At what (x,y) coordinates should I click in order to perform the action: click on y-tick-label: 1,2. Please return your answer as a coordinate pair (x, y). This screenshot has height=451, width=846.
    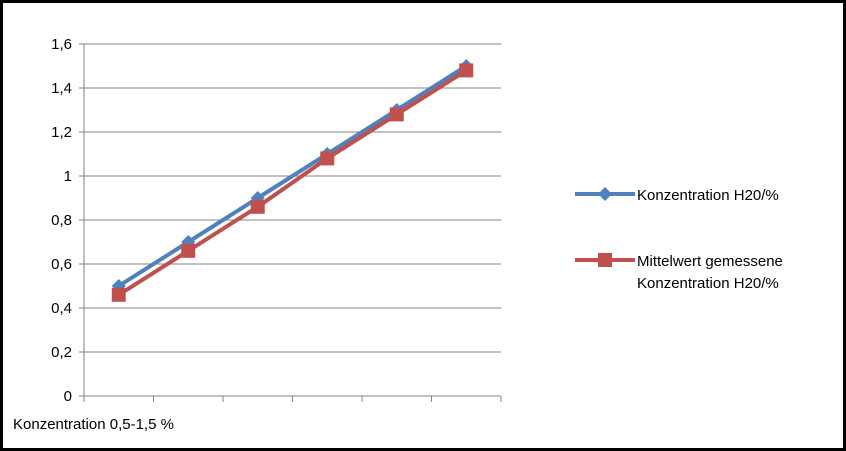
    Looking at the image, I should click on (61, 132).